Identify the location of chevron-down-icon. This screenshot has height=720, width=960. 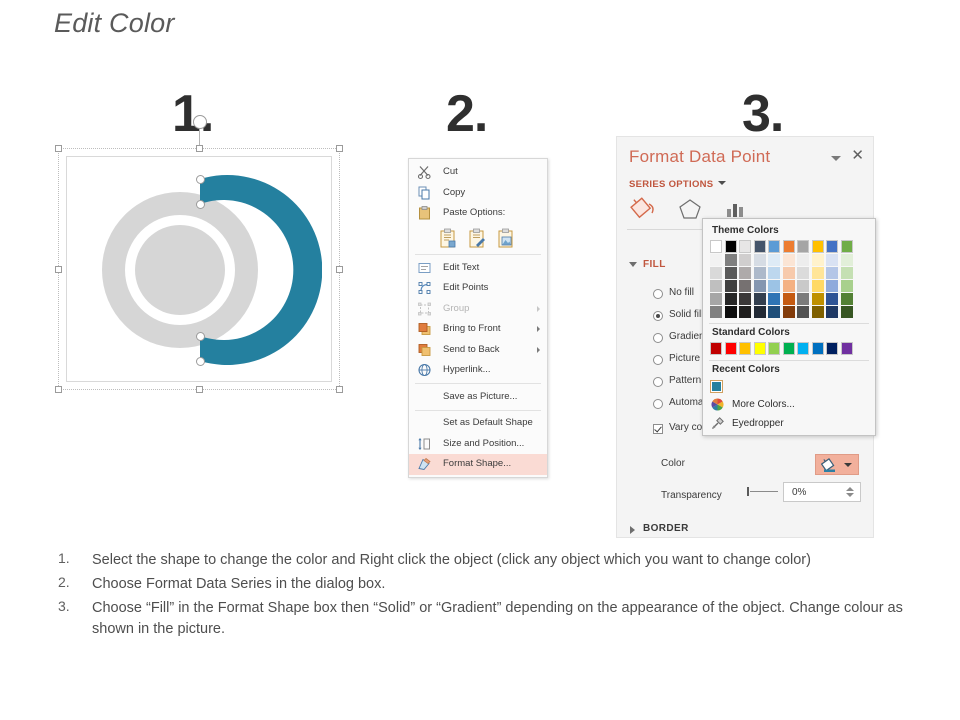
(836, 158).